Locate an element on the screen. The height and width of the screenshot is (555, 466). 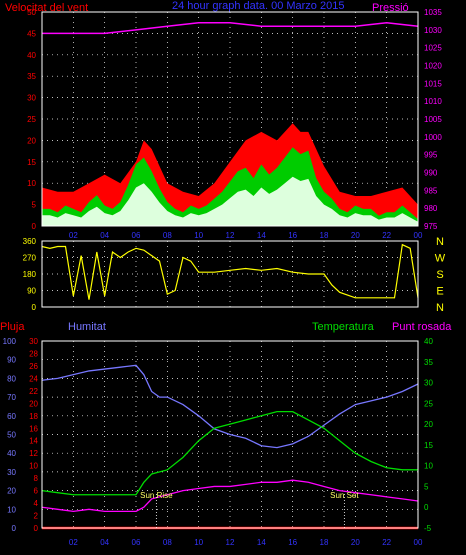
direction-degree-axis: 0 90 180 270 360 is located at coordinates (30, 274).